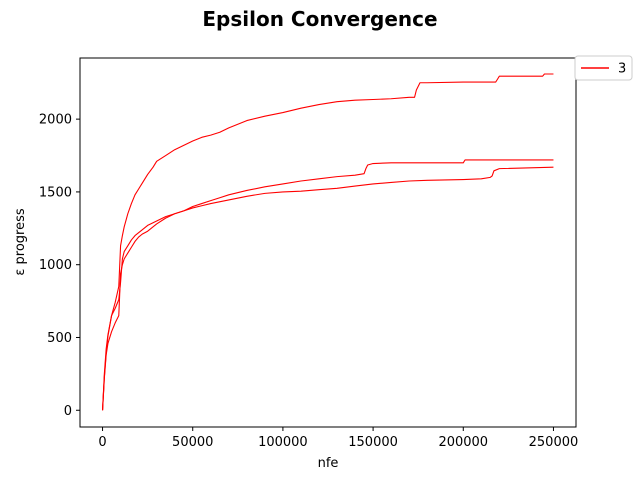 The width and height of the screenshot is (640, 480). I want to click on y-tick-label: 2000, so click(55, 120).